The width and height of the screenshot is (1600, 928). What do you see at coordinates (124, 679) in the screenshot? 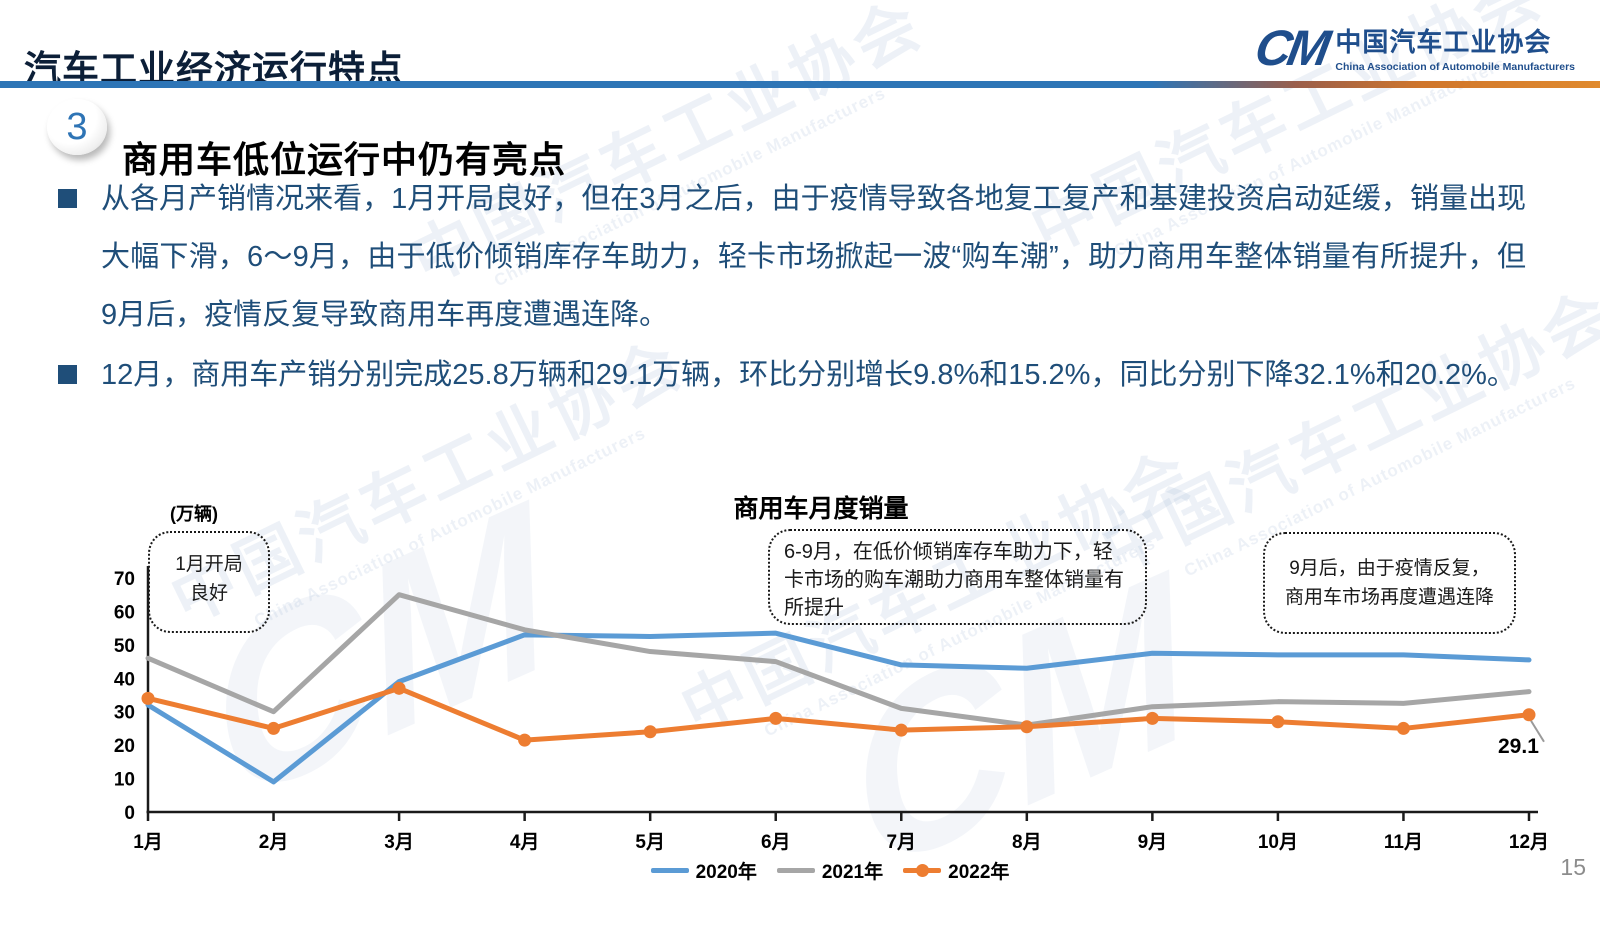
I see `y-tick-label: 40` at bounding box center [124, 679].